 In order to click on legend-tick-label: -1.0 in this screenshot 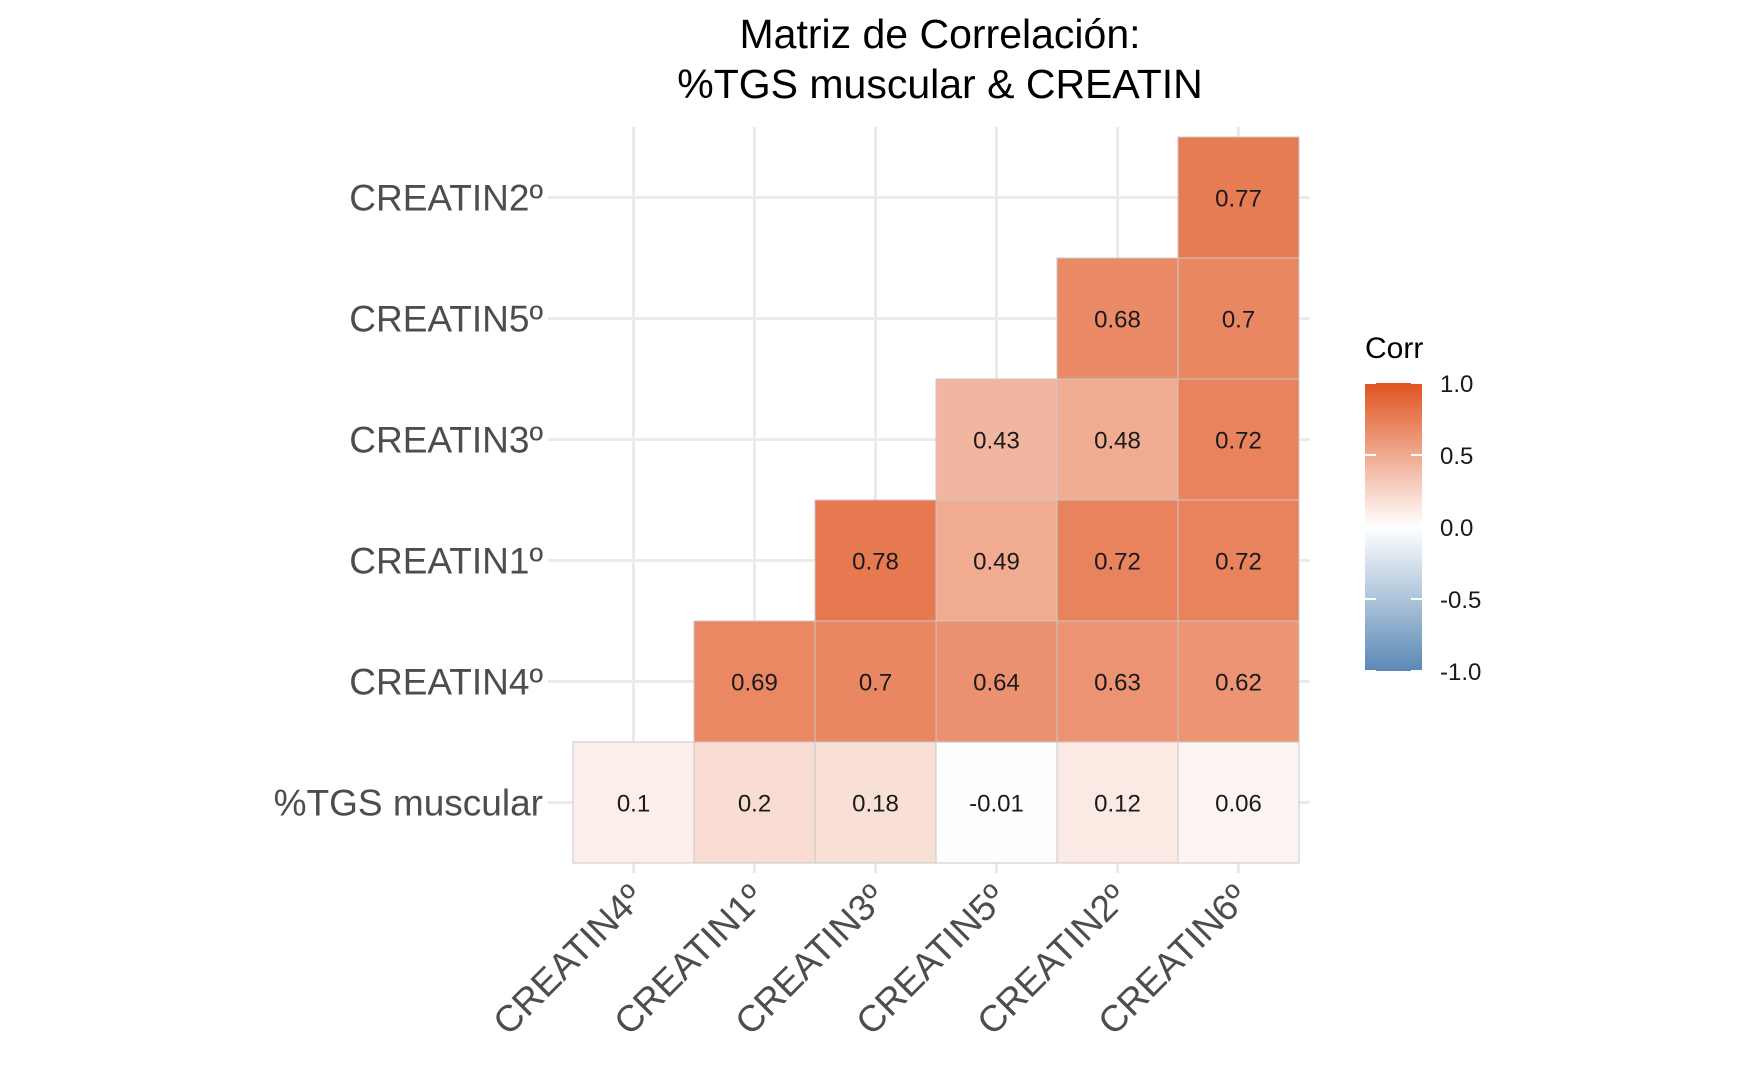, I will do `click(1460, 672)`.